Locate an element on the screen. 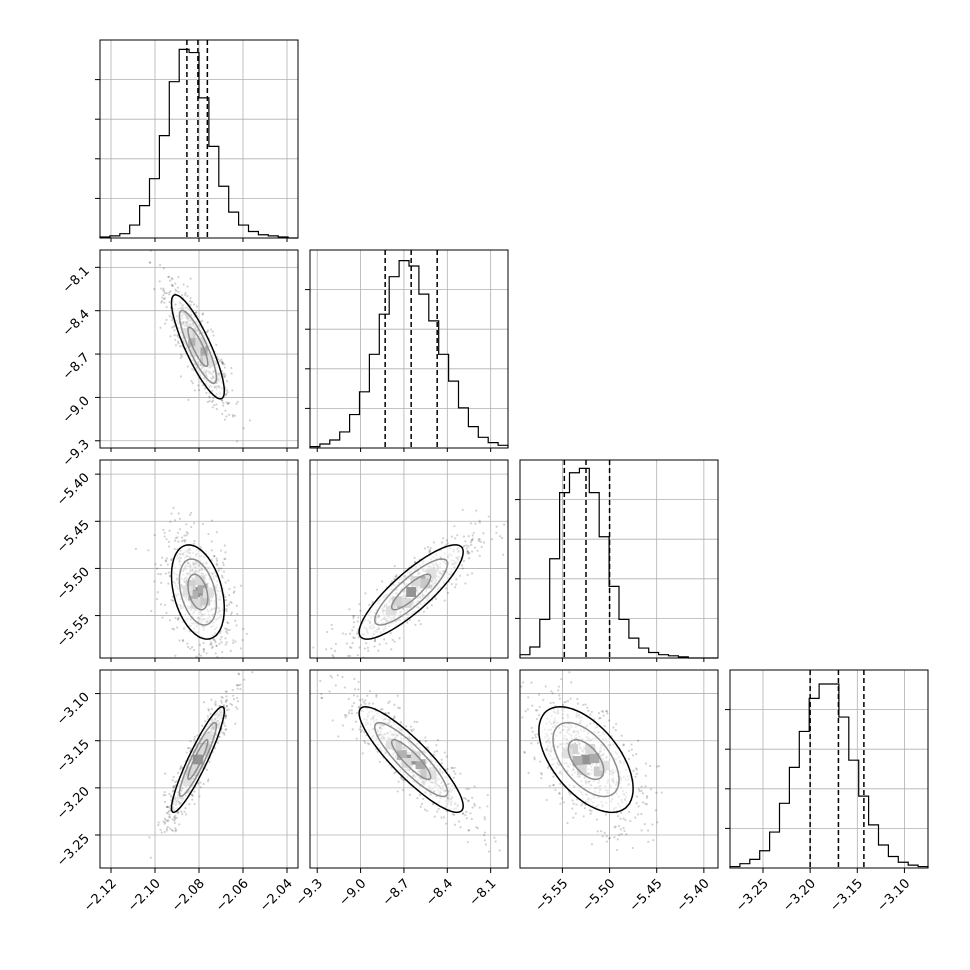 The height and width of the screenshot is (970, 970). x-tick-label: −2.06 is located at coordinates (232, 895).